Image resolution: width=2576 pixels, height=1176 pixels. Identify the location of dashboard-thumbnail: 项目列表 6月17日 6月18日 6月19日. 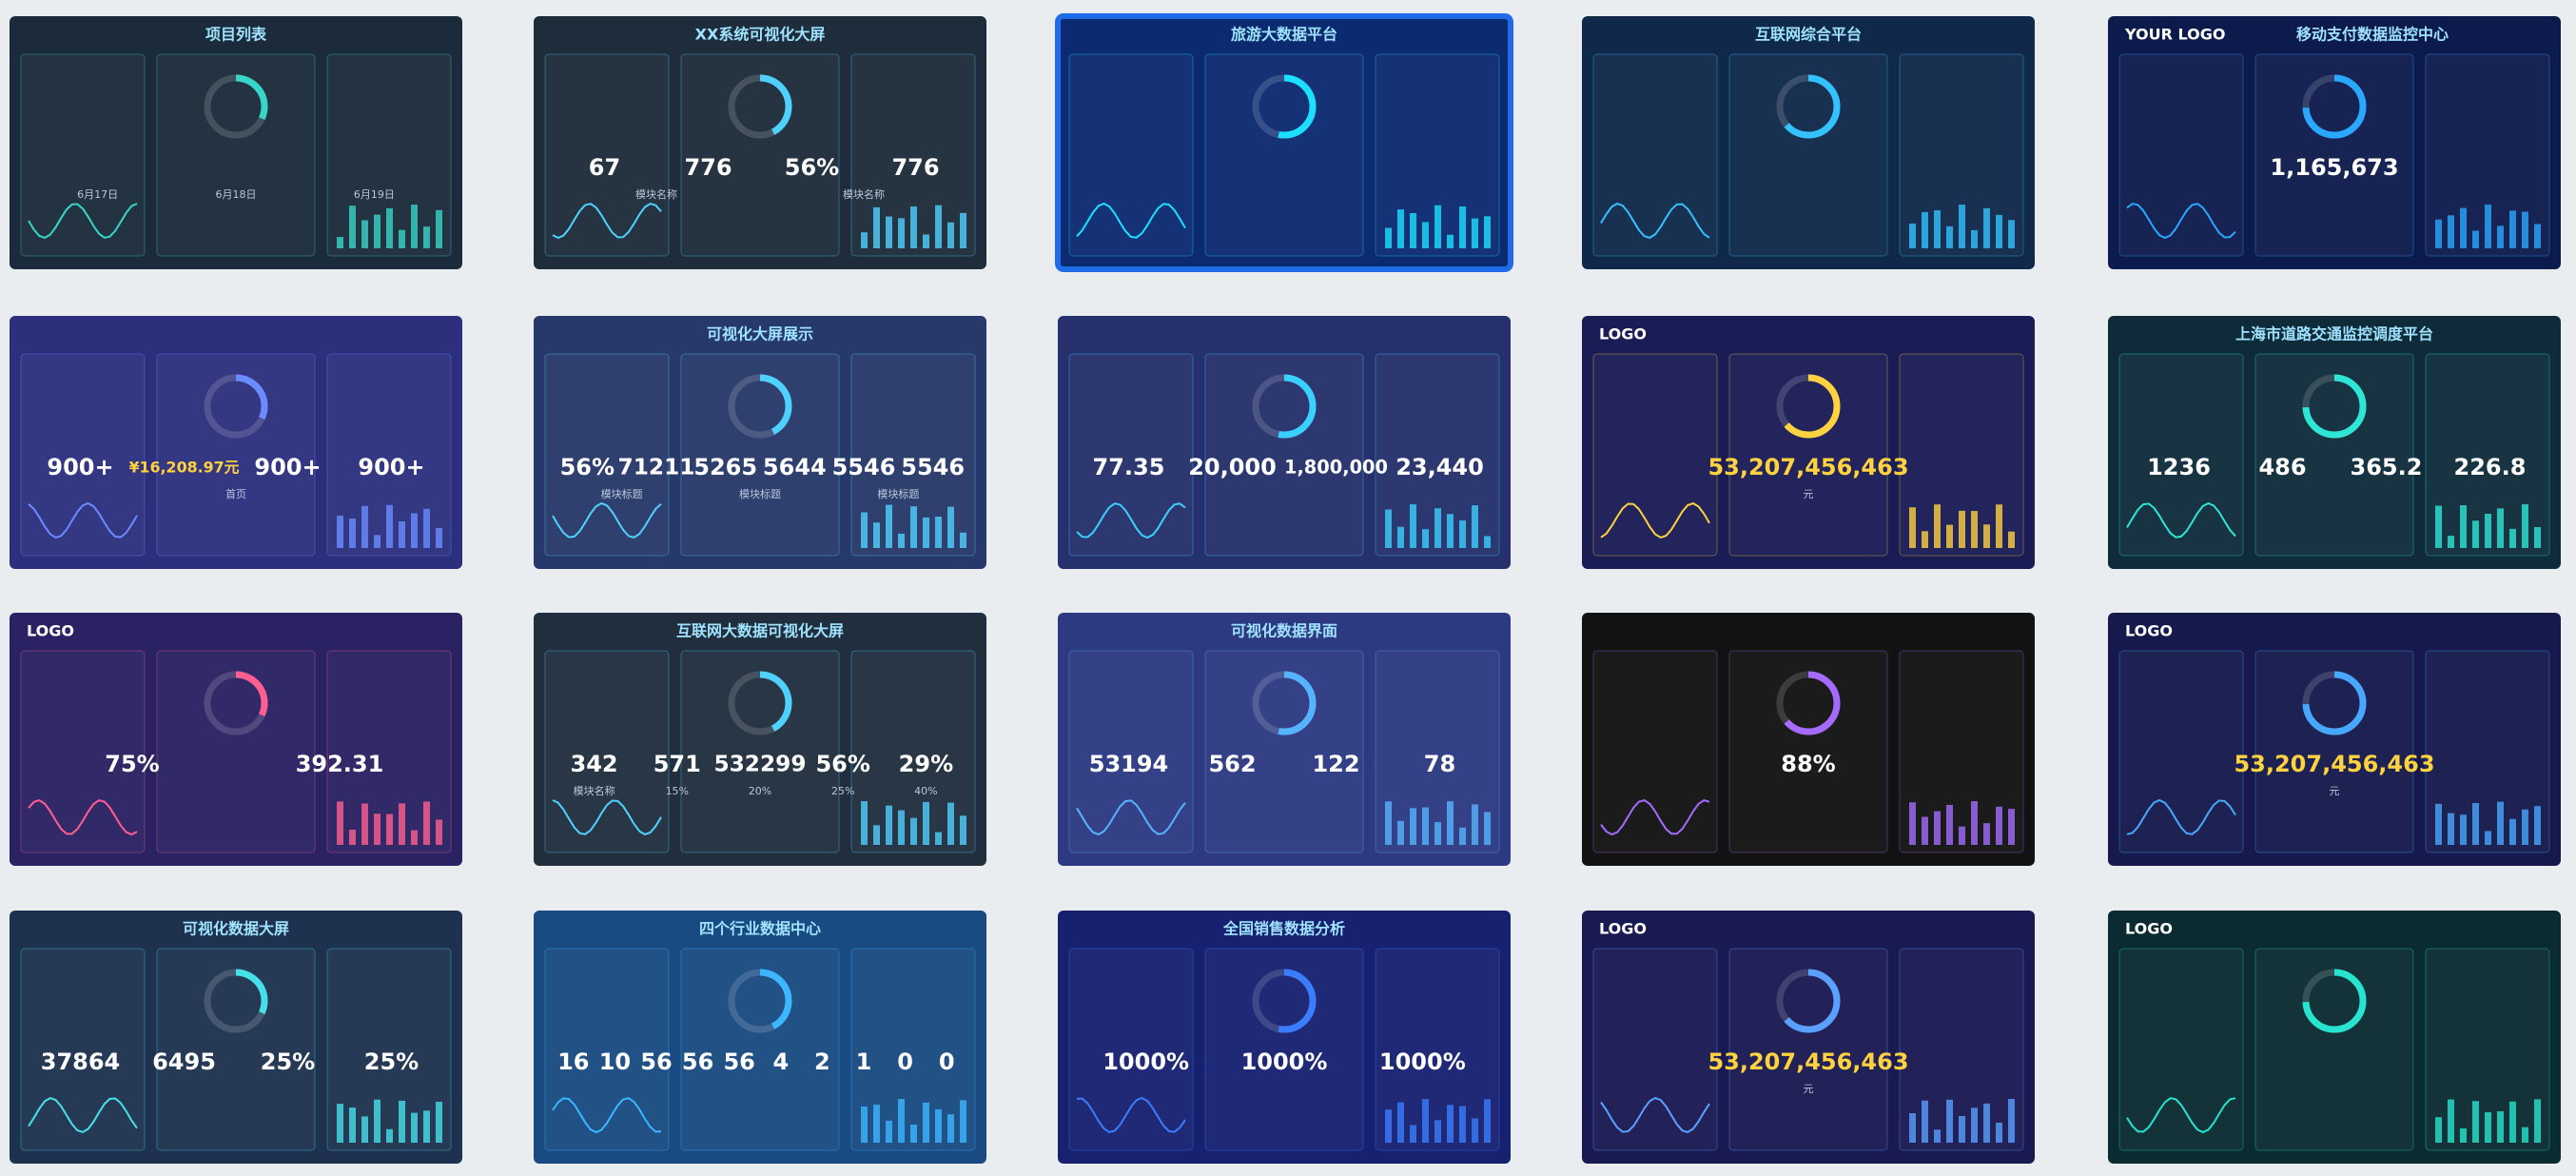
(236, 142).